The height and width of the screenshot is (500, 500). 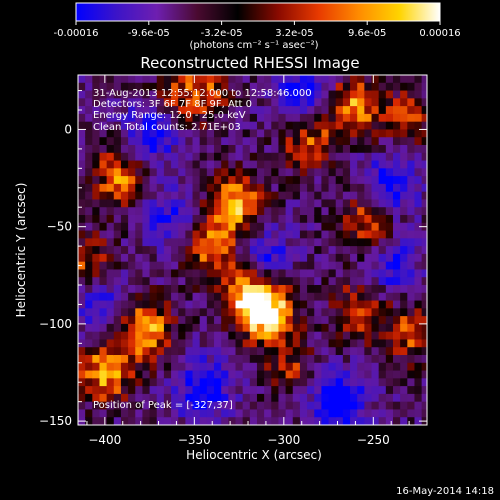 What do you see at coordinates (55, 421) in the screenshot?
I see `y-tick-label: −150` at bounding box center [55, 421].